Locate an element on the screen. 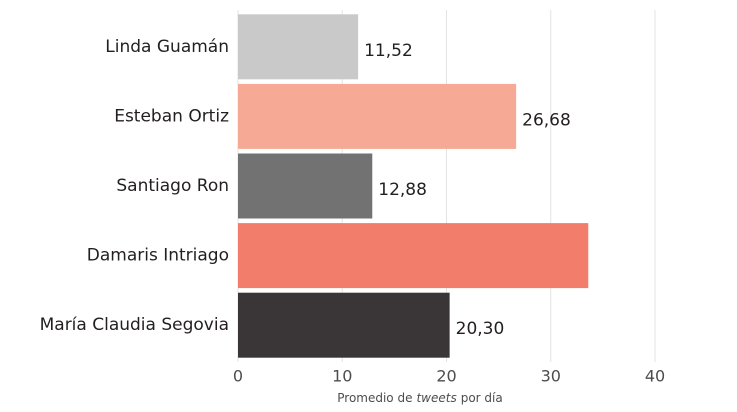  x-tick-label: 20 is located at coordinates (446, 376).